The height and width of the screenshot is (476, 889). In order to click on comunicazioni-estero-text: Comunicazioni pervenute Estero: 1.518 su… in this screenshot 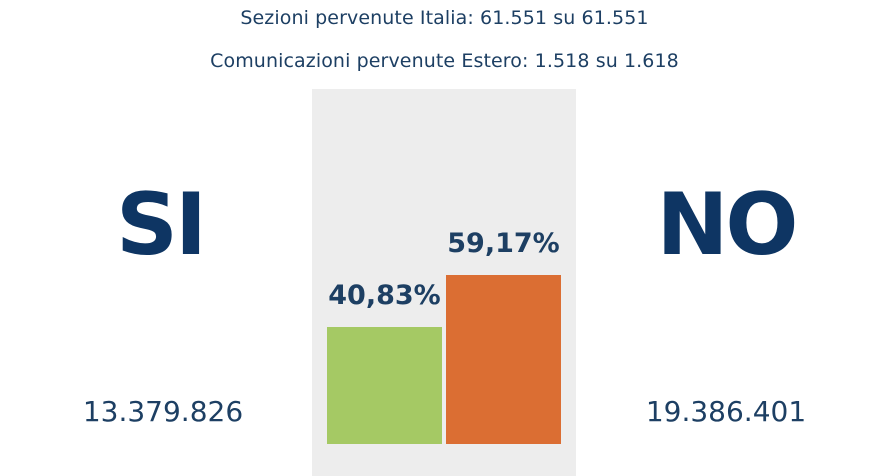, I will do `click(444, 61)`.